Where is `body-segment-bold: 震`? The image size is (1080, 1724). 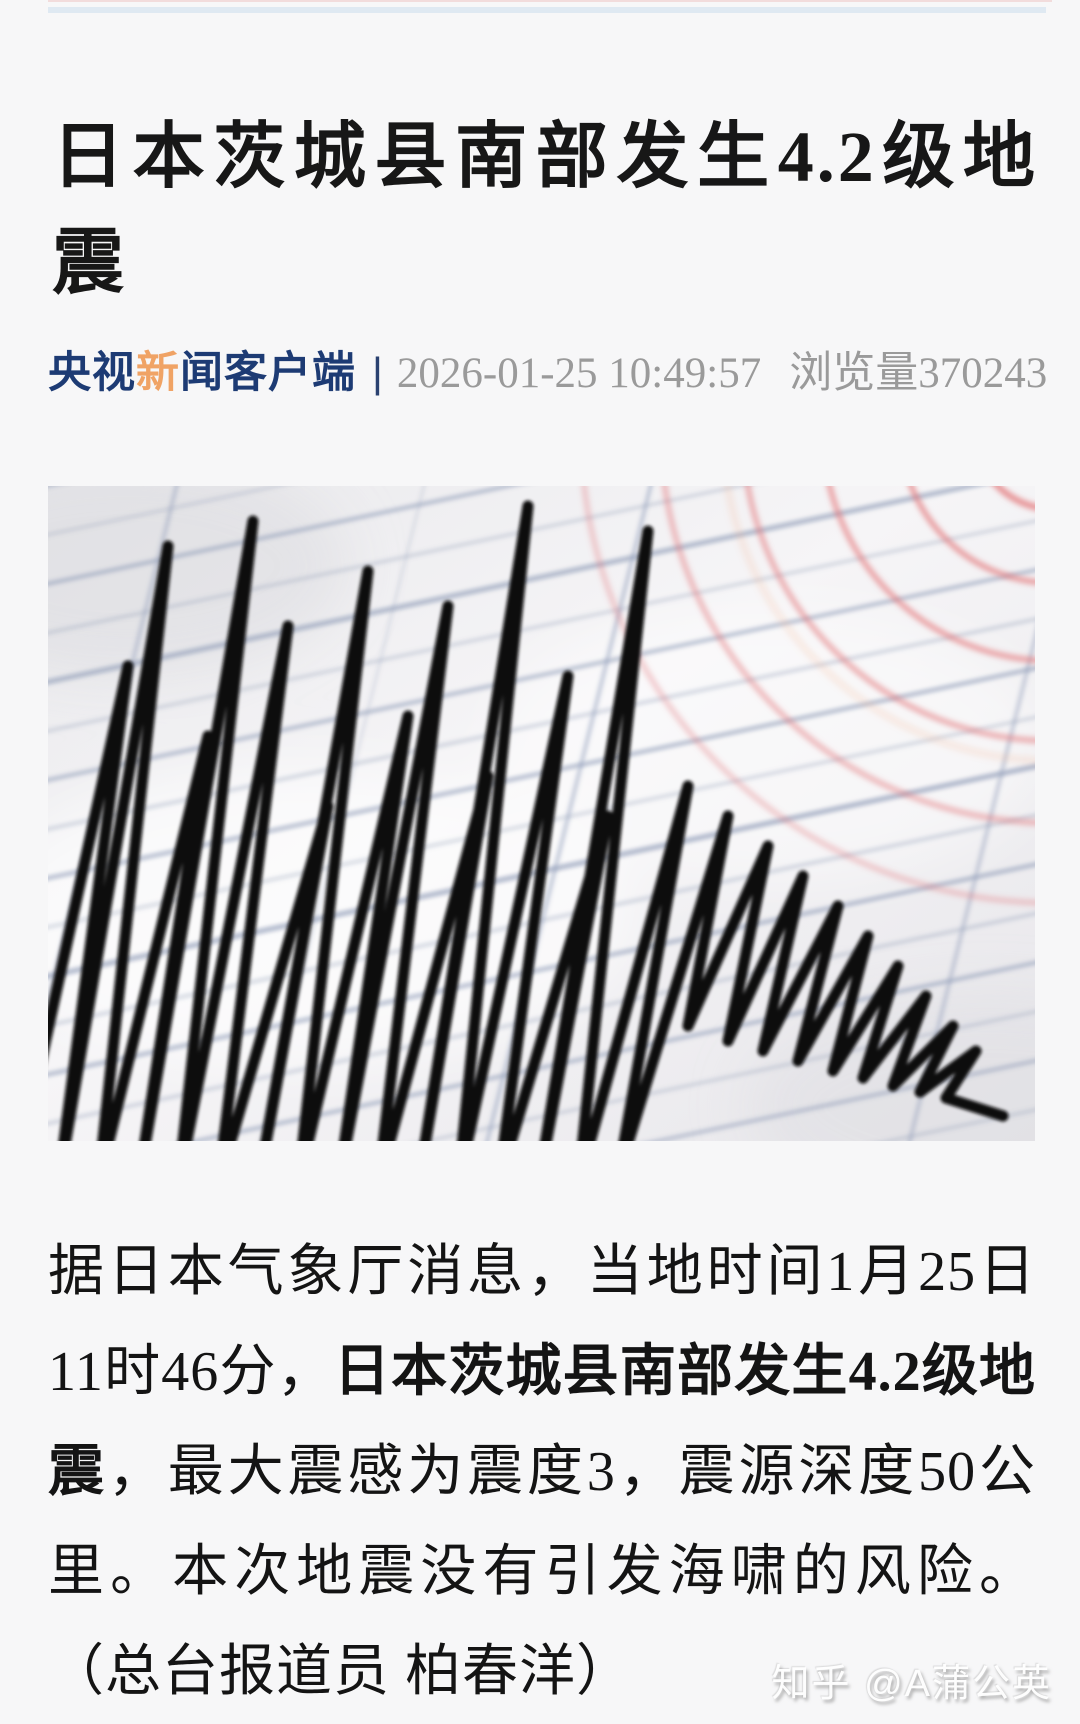
body-segment-bold: 震 is located at coordinates (78, 1472).